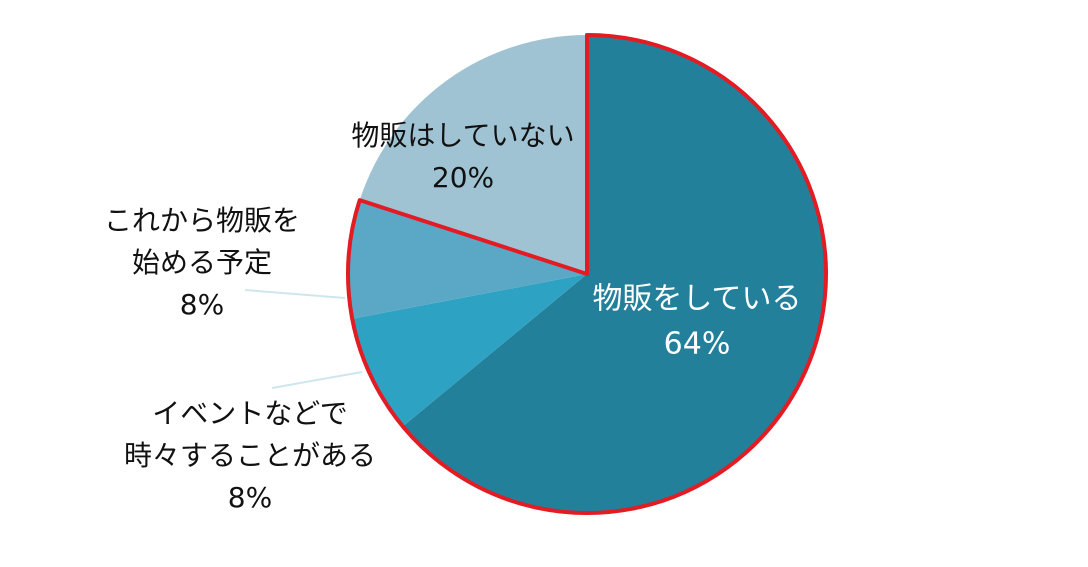 The width and height of the screenshot is (1088, 567). What do you see at coordinates (249, 413) in the screenshot?
I see `slice-label: イベントなどで` at bounding box center [249, 413].